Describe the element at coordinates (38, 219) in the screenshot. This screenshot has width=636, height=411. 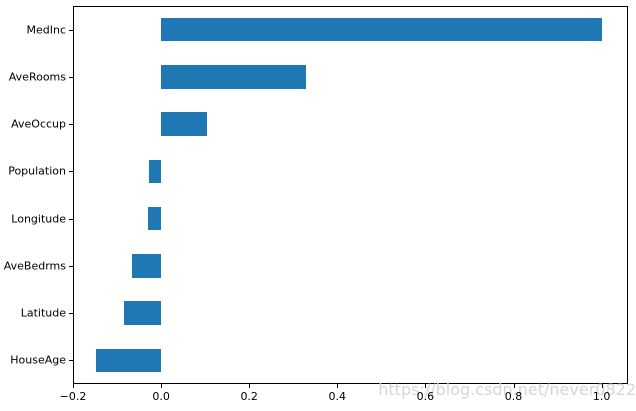
I see `y-tick-label-longitude: Longitude` at that location.